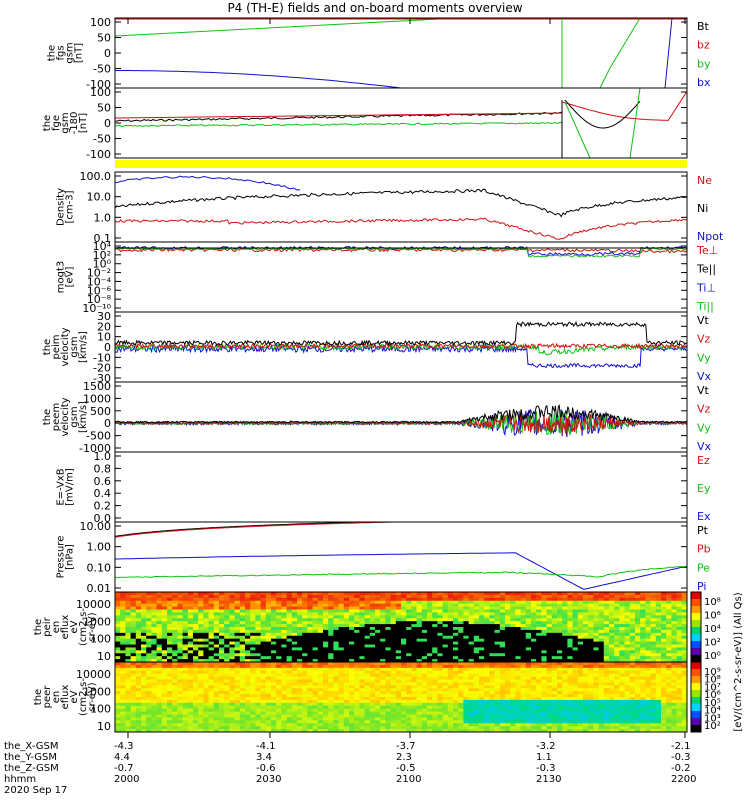 The height and width of the screenshot is (800, 750). I want to click on ylabel-line: E=-VxB, so click(61, 486).